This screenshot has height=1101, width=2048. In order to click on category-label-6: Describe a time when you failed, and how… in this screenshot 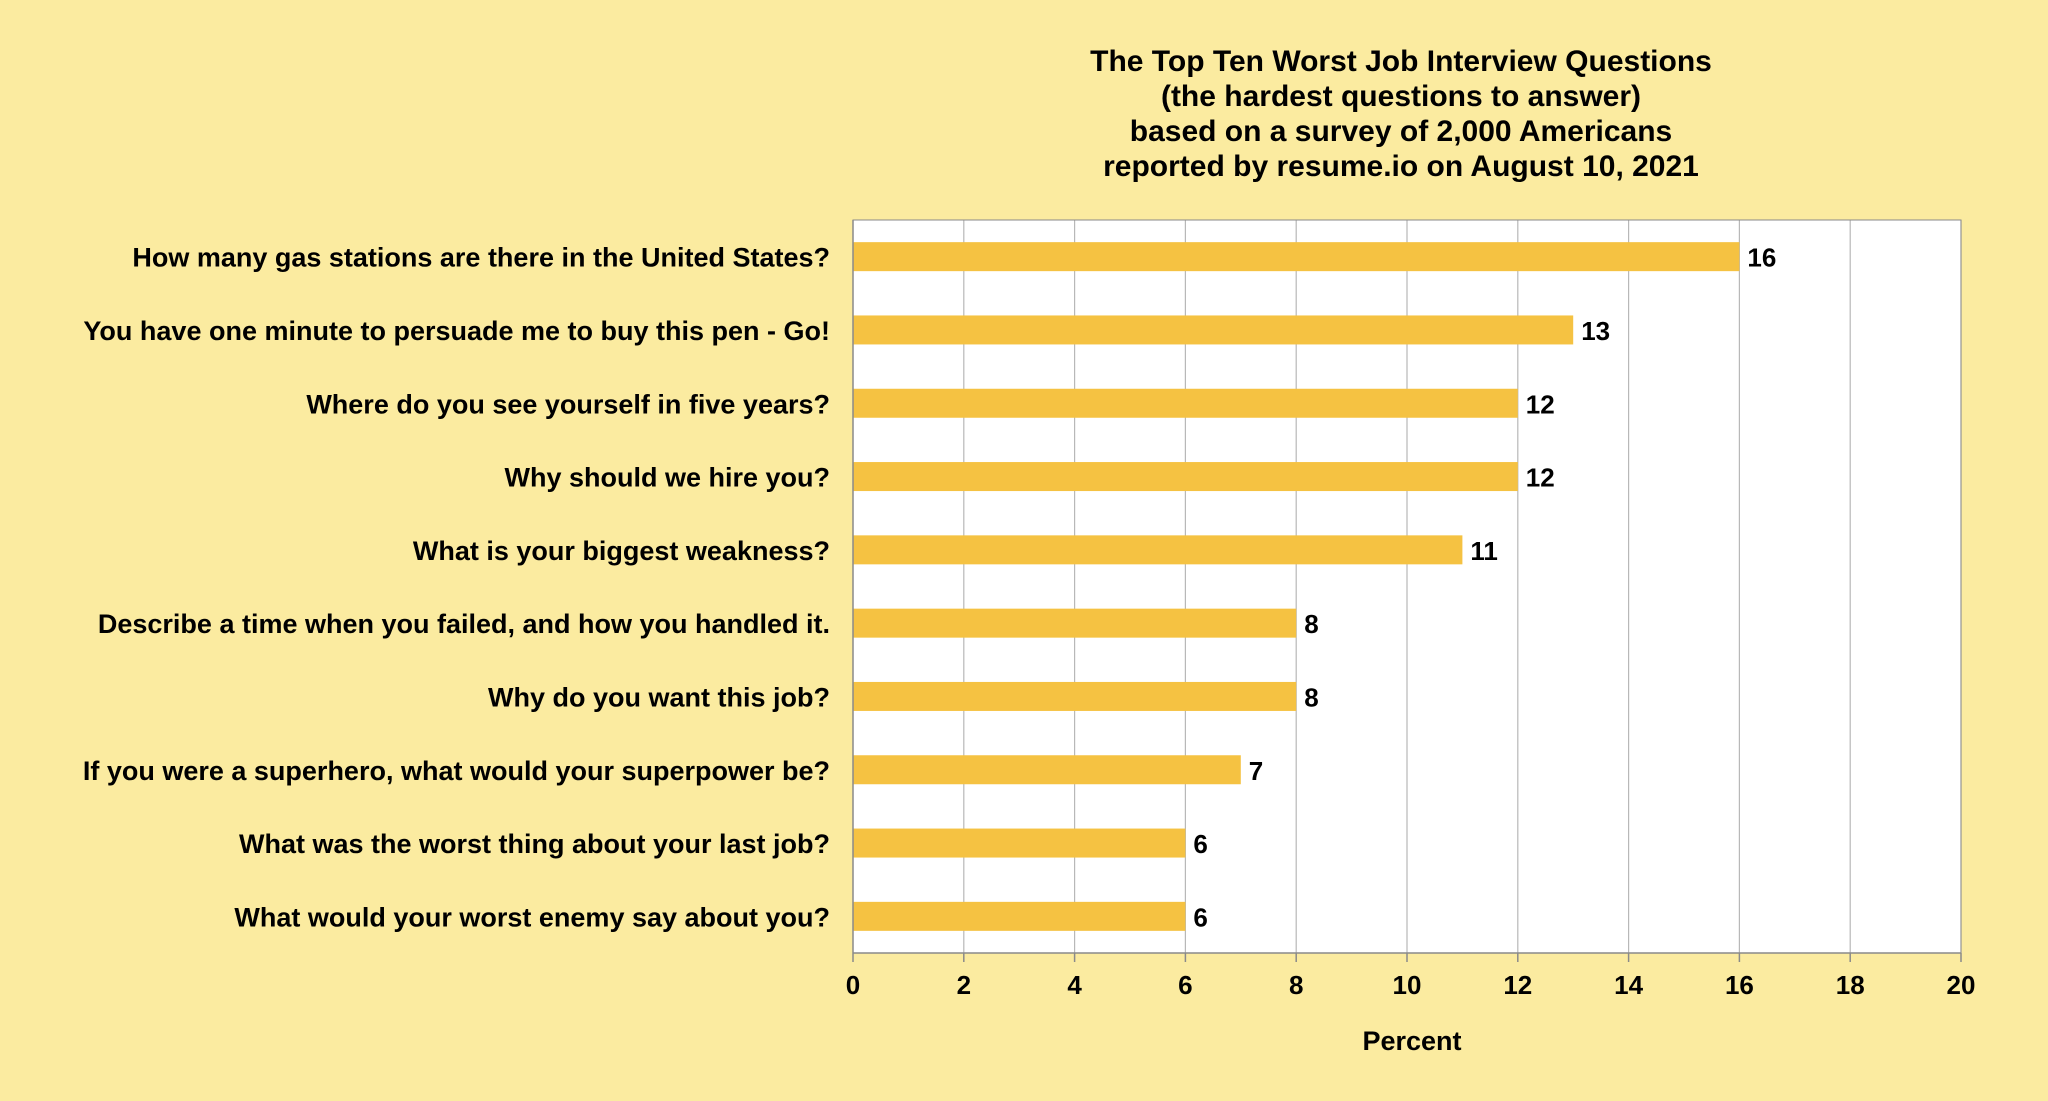, I will do `click(464, 624)`.